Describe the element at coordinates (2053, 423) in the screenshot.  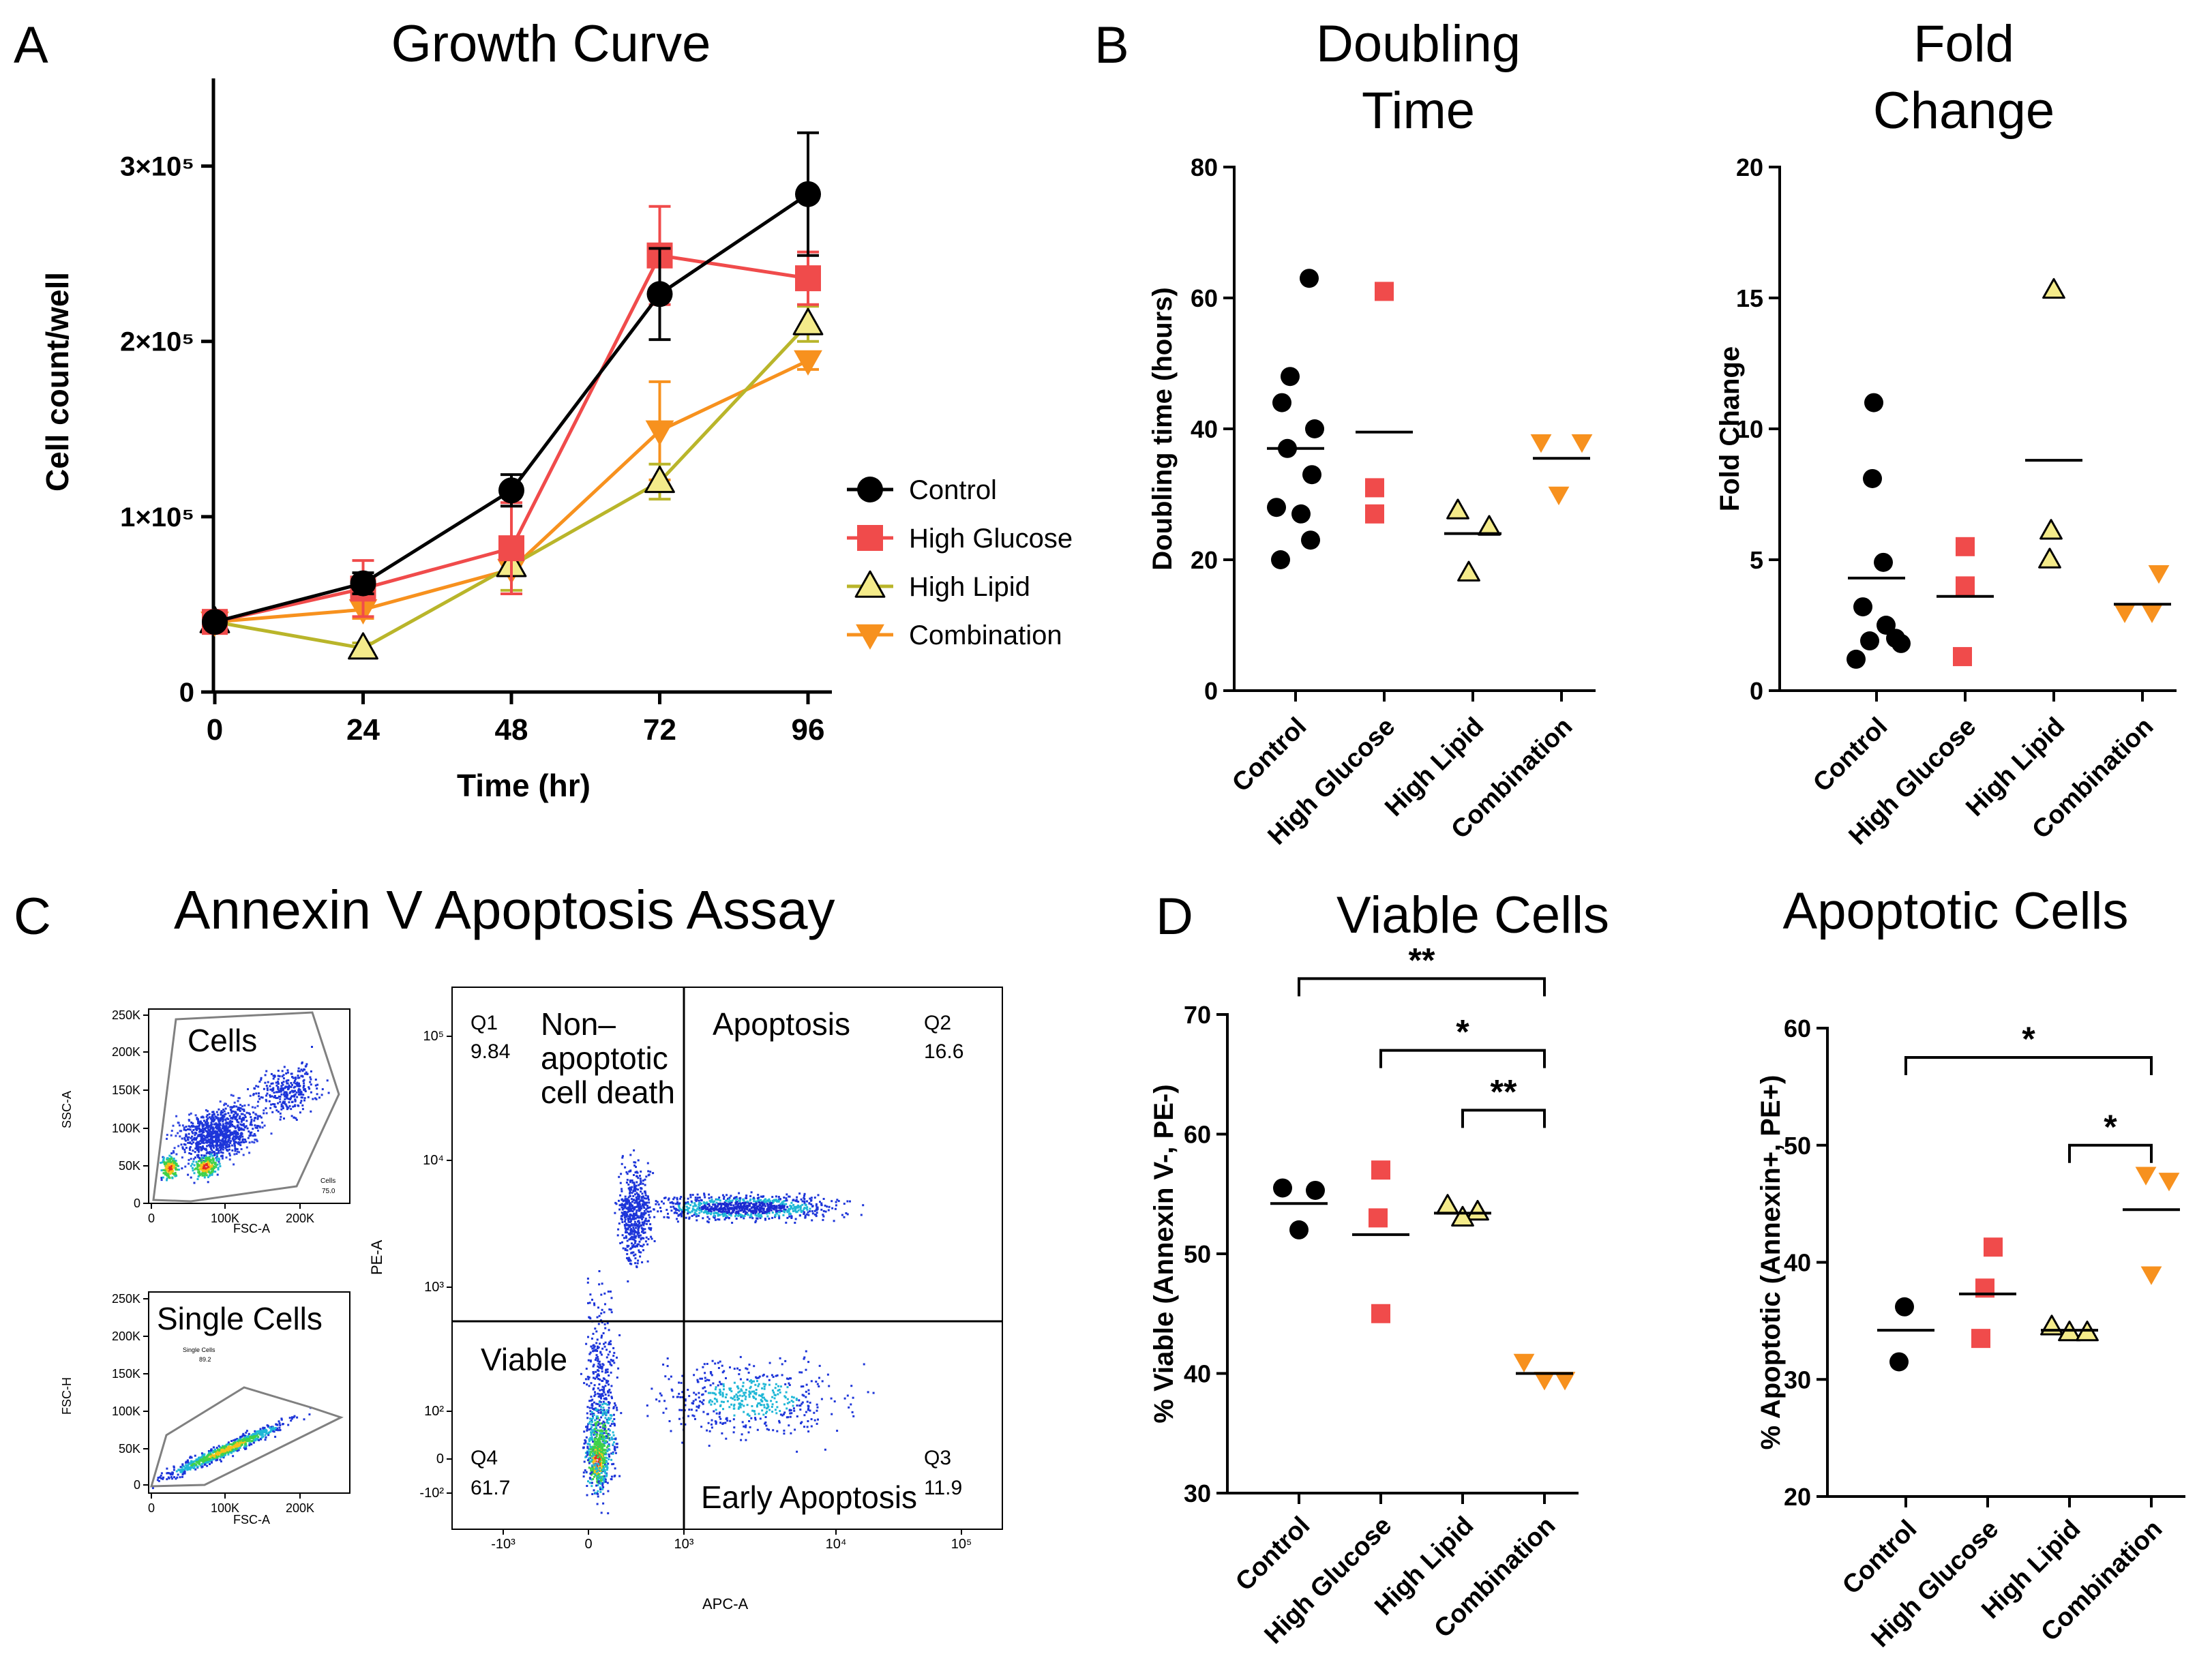
I see `g-fold-group-high-lipid` at that location.